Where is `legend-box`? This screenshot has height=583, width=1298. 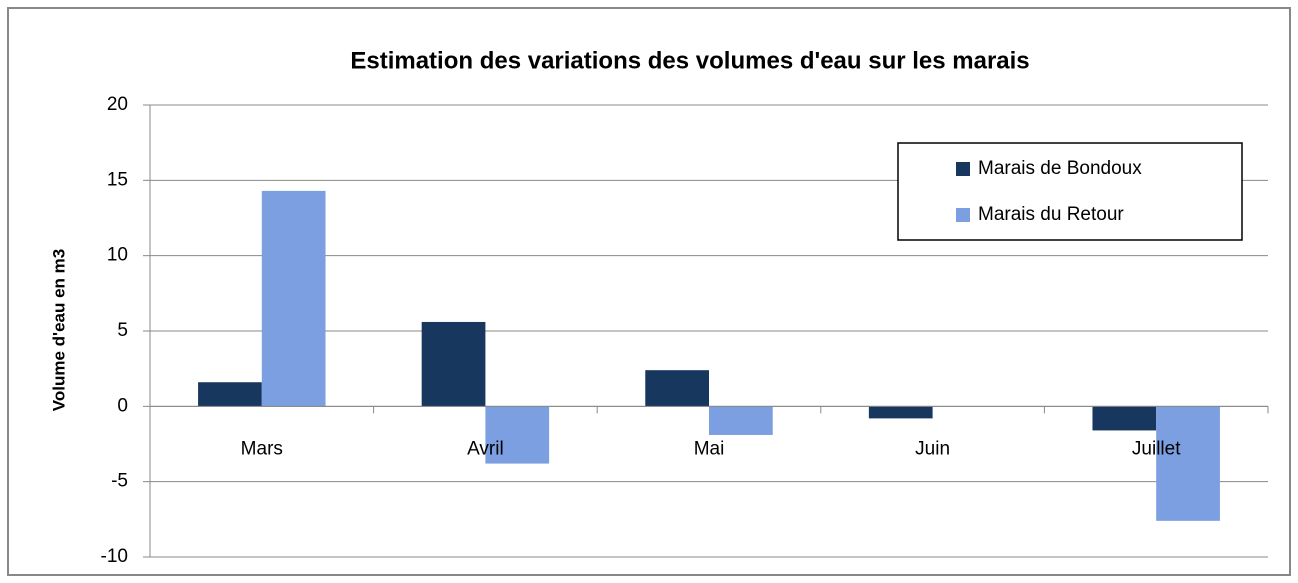 legend-box is located at coordinates (1070, 191).